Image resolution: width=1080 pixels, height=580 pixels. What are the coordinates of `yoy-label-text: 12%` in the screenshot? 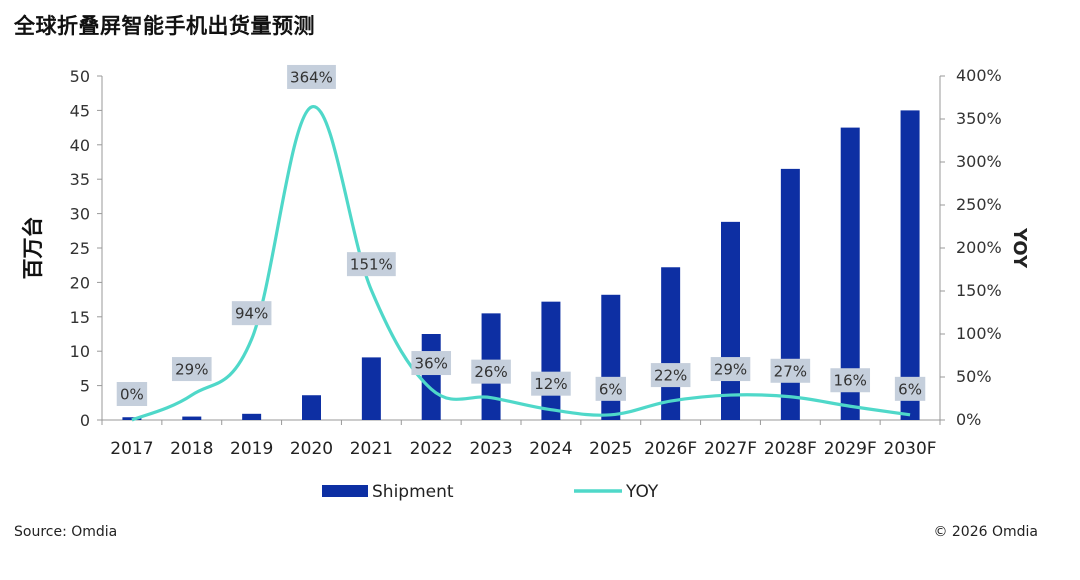 It's located at (550, 384).